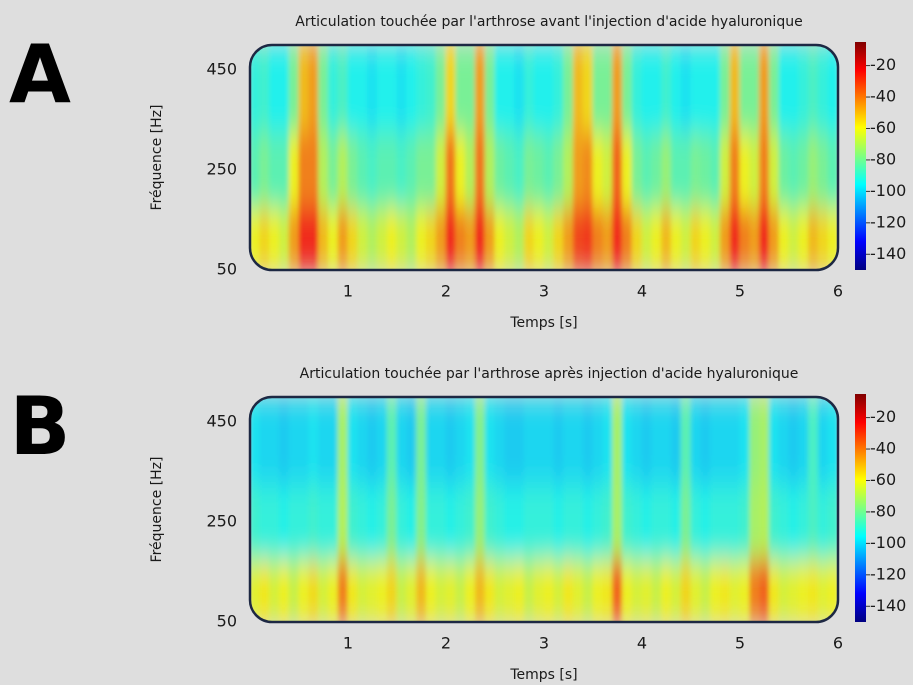 Image resolution: width=913 pixels, height=685 pixels. Describe the element at coordinates (883, 127) in the screenshot. I see `colorbar-tick-label: -60` at that location.